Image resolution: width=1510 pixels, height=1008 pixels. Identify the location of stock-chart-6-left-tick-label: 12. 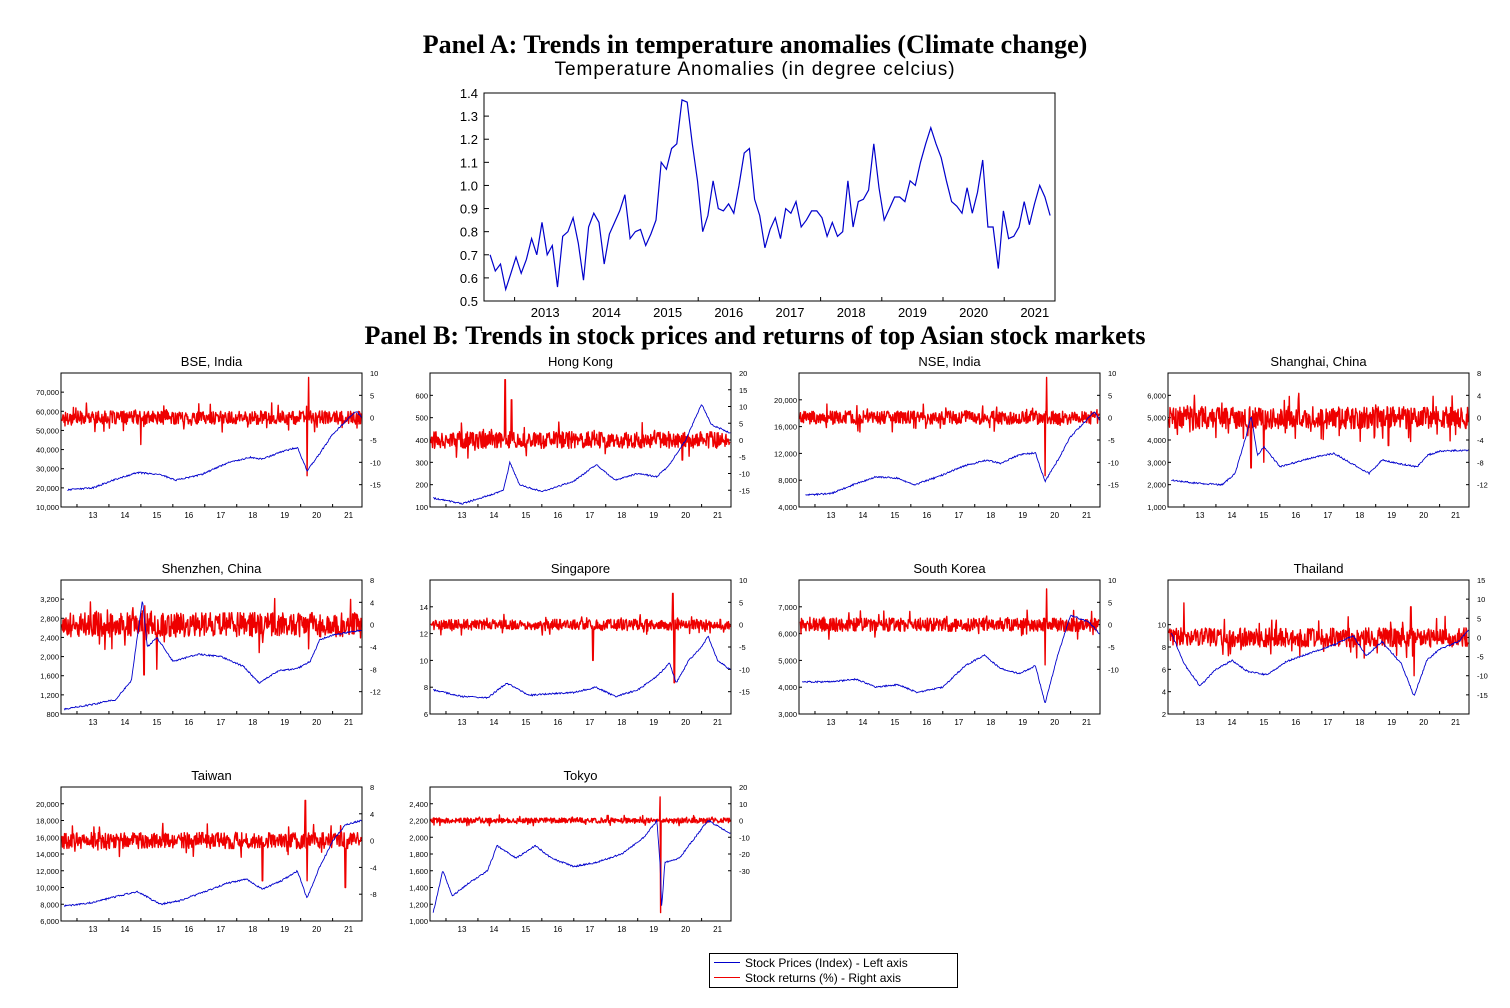
(424, 634).